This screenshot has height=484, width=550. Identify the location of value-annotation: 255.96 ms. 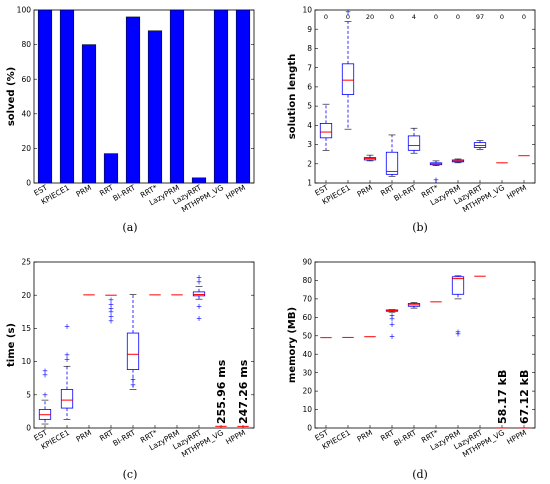
(221, 391).